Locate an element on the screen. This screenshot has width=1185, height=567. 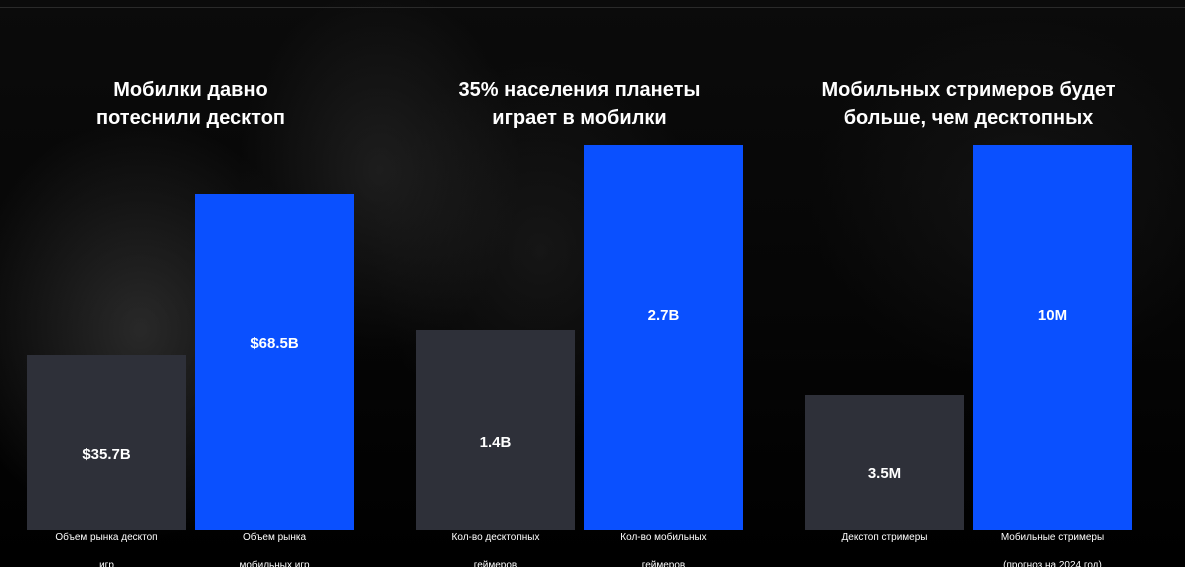
bar-value-label: 1.4B is located at coordinates (495, 442).